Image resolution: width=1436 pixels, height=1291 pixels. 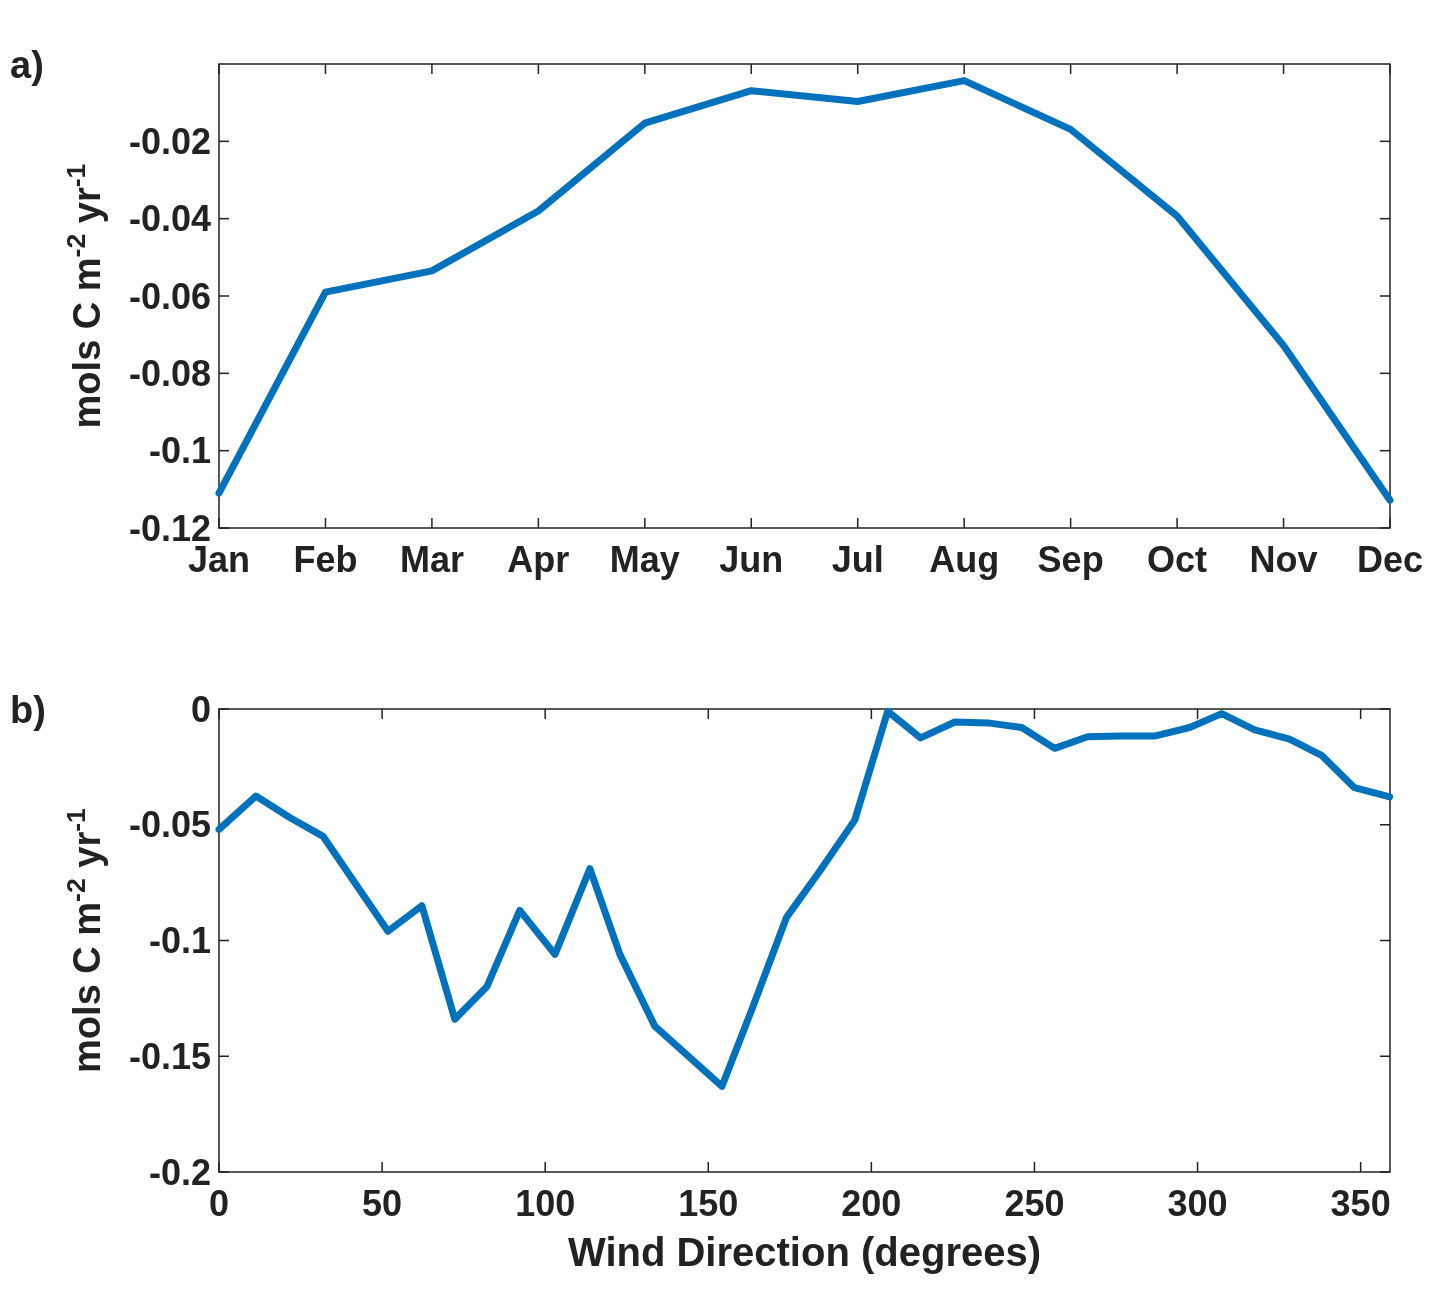 I want to click on x-tick-label: Dec, so click(x=1390, y=559).